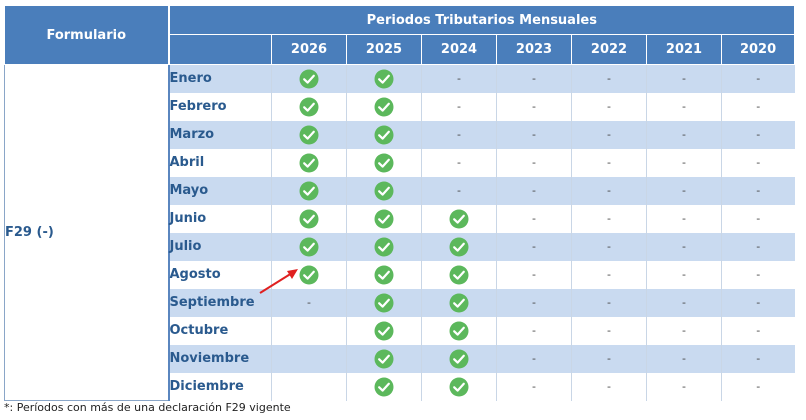 The image size is (806, 420). What do you see at coordinates (219, 78) in the screenshot?
I see `month-label: Enero` at bounding box center [219, 78].